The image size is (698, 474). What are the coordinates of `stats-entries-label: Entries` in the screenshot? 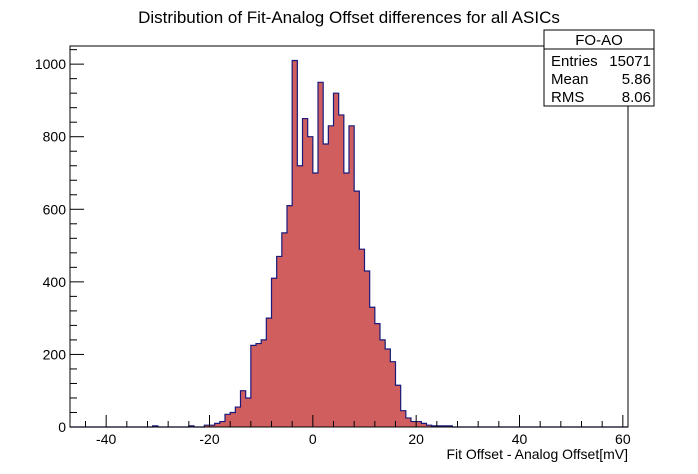 It's located at (574, 61).